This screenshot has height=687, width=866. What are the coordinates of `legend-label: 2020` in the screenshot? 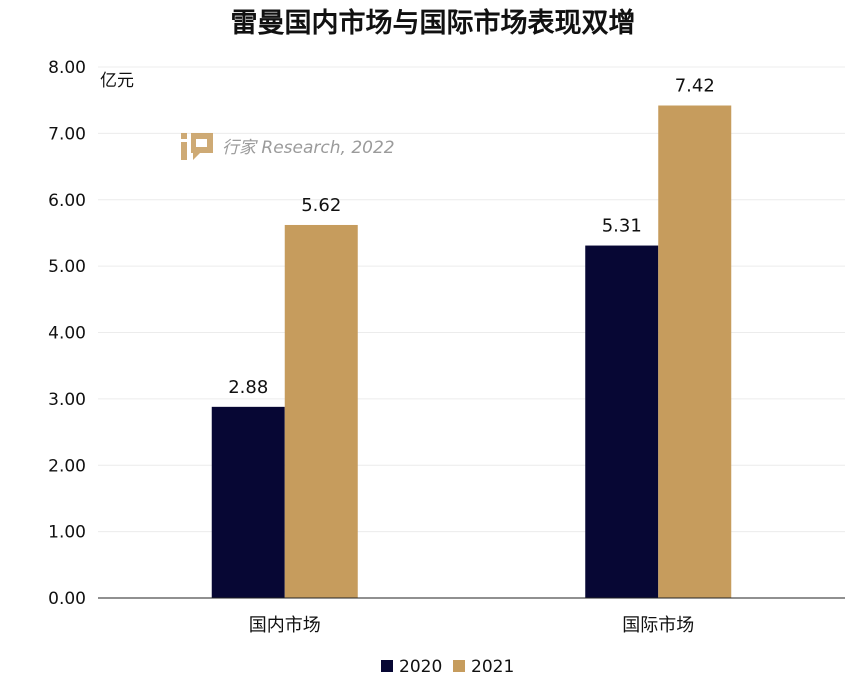 It's located at (420, 667).